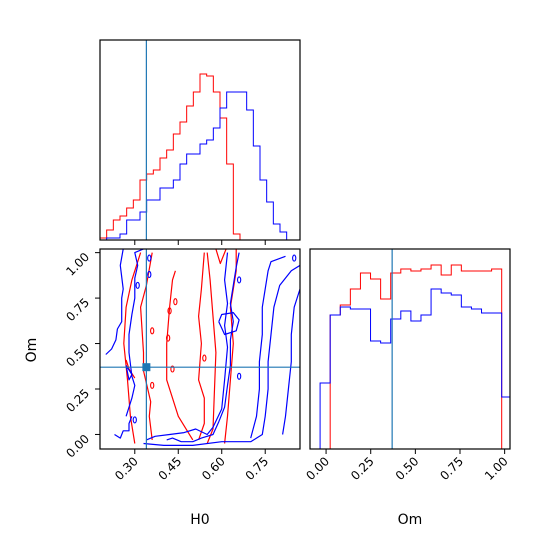 Image resolution: width=550 pixels, height=550 pixels. I want to click on x-axis-label-h0: H0, so click(199, 520).